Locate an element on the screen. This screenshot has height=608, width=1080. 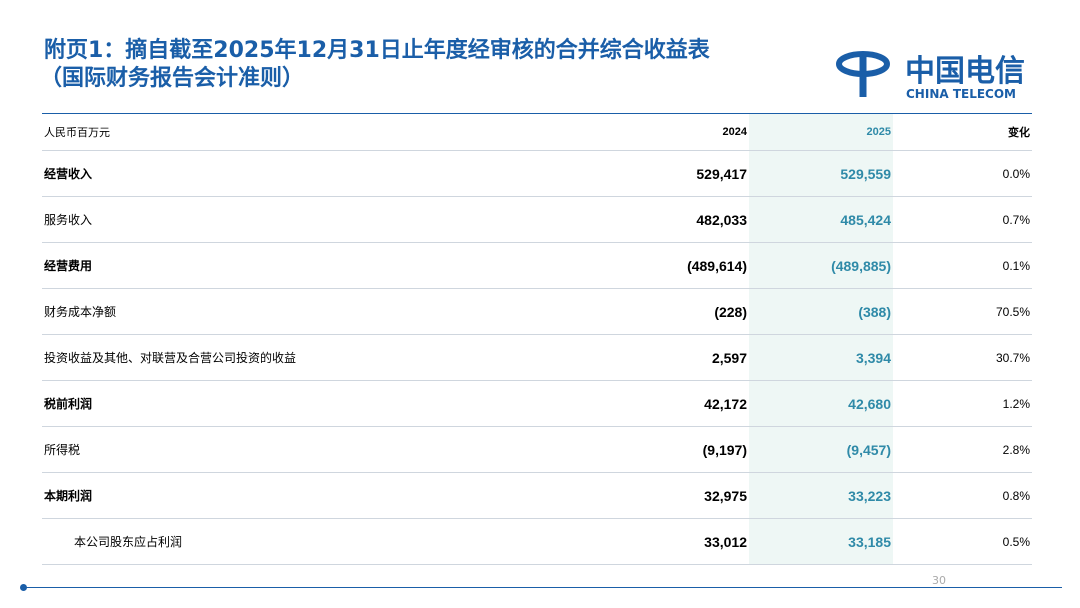
row-label: 经营费用 is located at coordinates (323, 265).